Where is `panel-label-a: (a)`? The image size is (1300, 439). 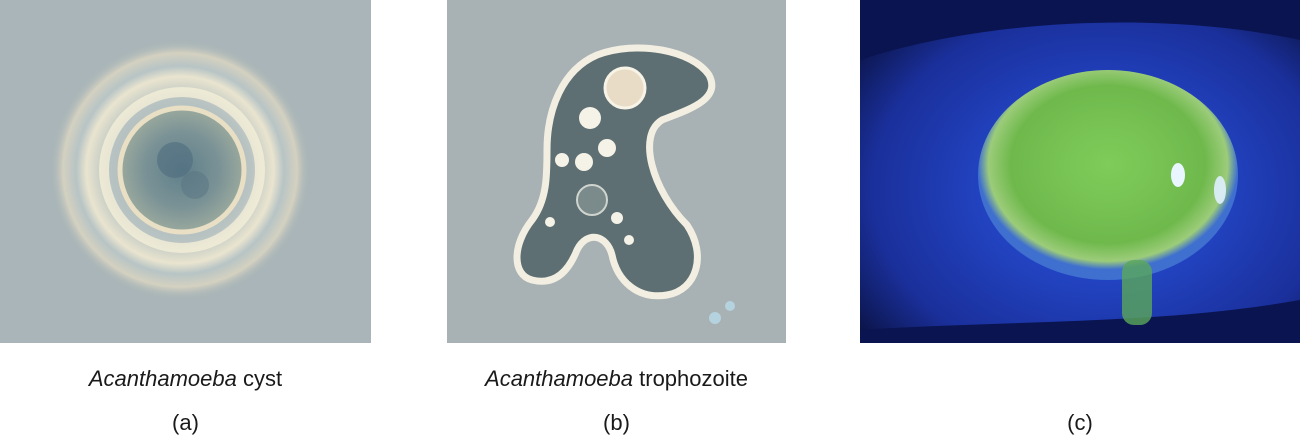
panel-label-a: (a) is located at coordinates (185, 422).